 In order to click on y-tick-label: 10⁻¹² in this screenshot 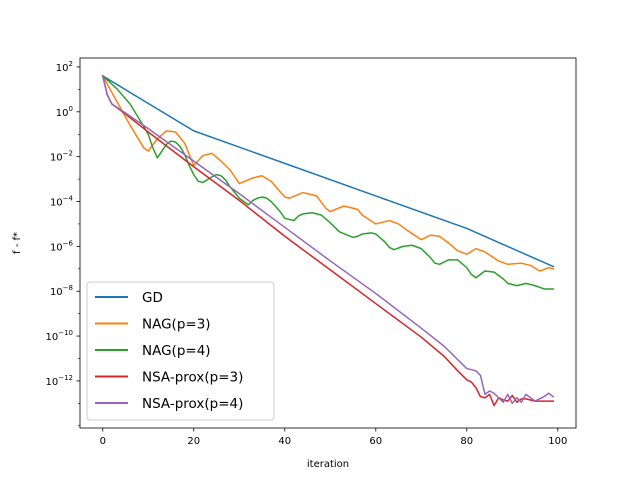, I will do `click(59, 381)`.